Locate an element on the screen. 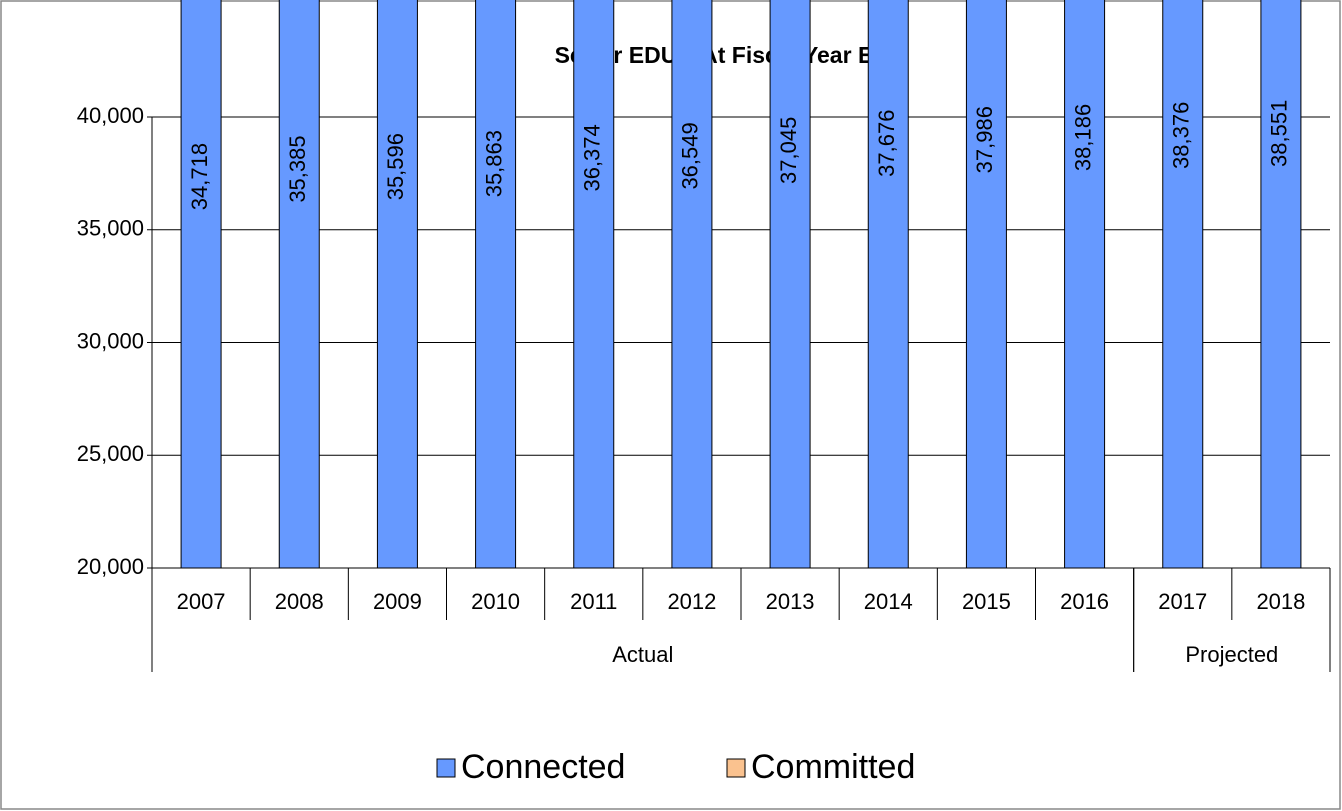 This screenshot has height=811, width=1342. value-label: 34,718 is located at coordinates (199, 176).